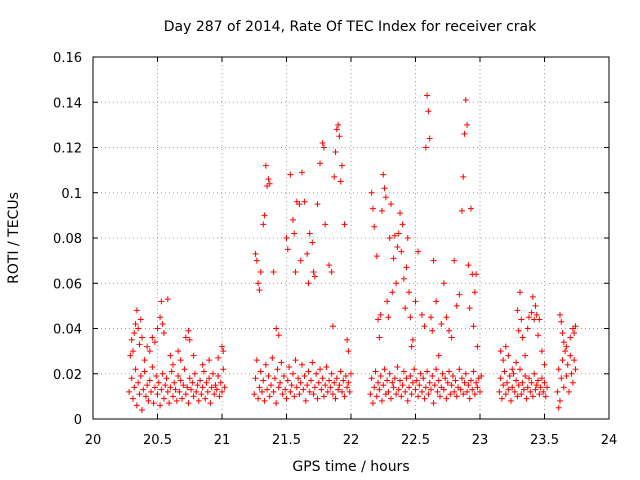  I want to click on x-tick-label: 20, so click(93, 440).